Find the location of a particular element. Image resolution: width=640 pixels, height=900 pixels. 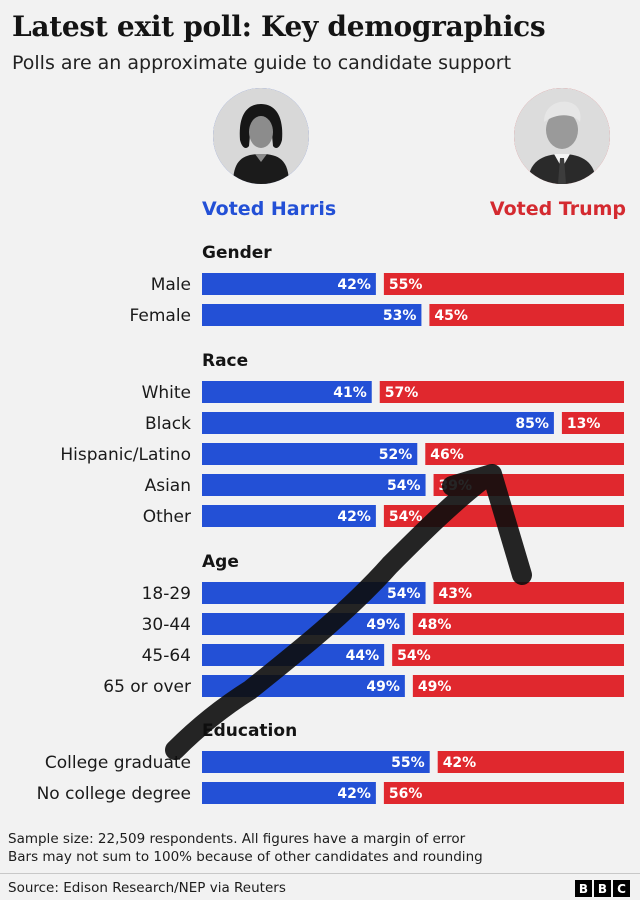

source-text: Source: Edison Research/NEP via Reuters is located at coordinates (147, 888).